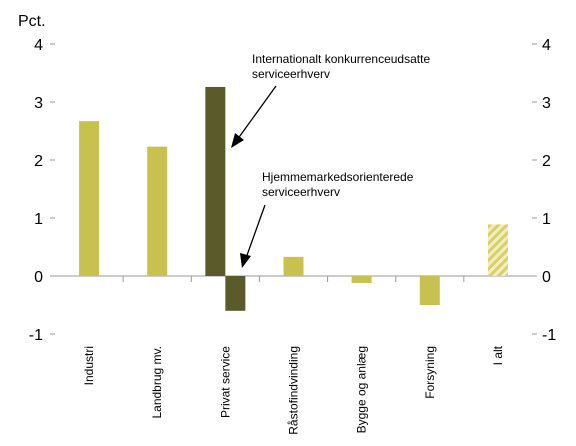  What do you see at coordinates (32, 21) in the screenshot?
I see `y-unit-label: Pct.` at bounding box center [32, 21].